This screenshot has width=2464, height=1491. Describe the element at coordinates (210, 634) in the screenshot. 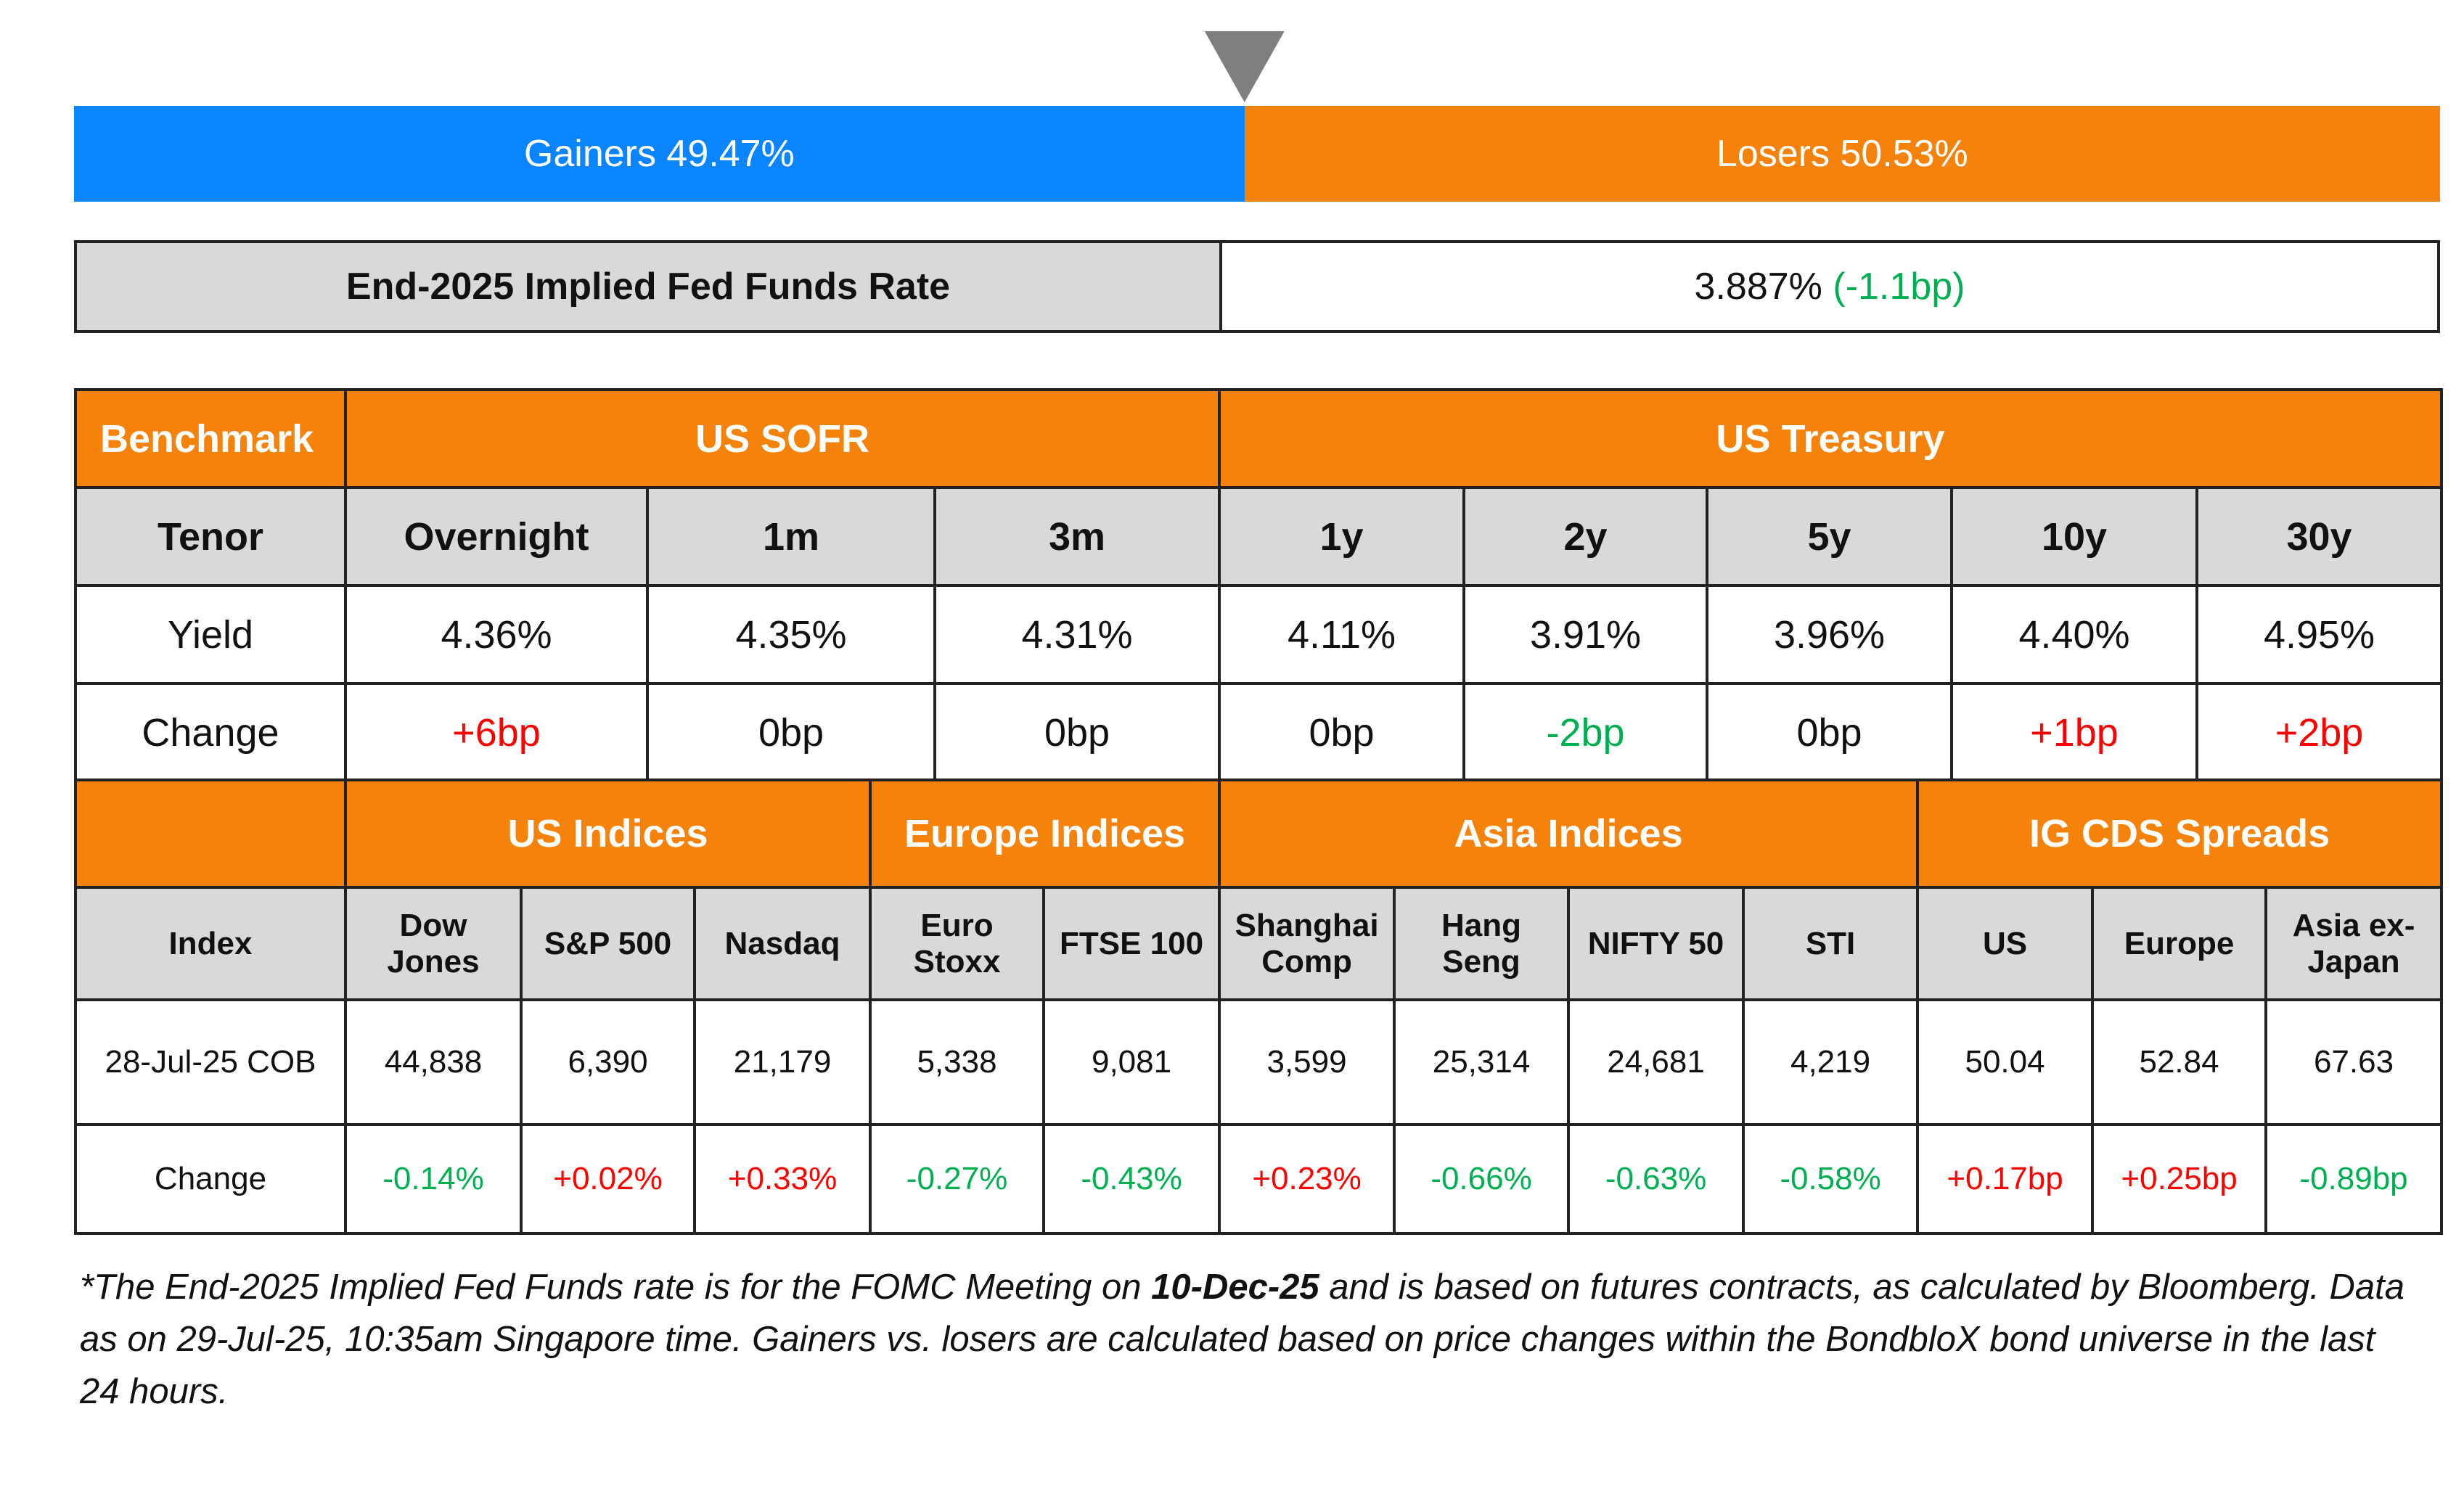

I see `table-cell: Yield` at that location.